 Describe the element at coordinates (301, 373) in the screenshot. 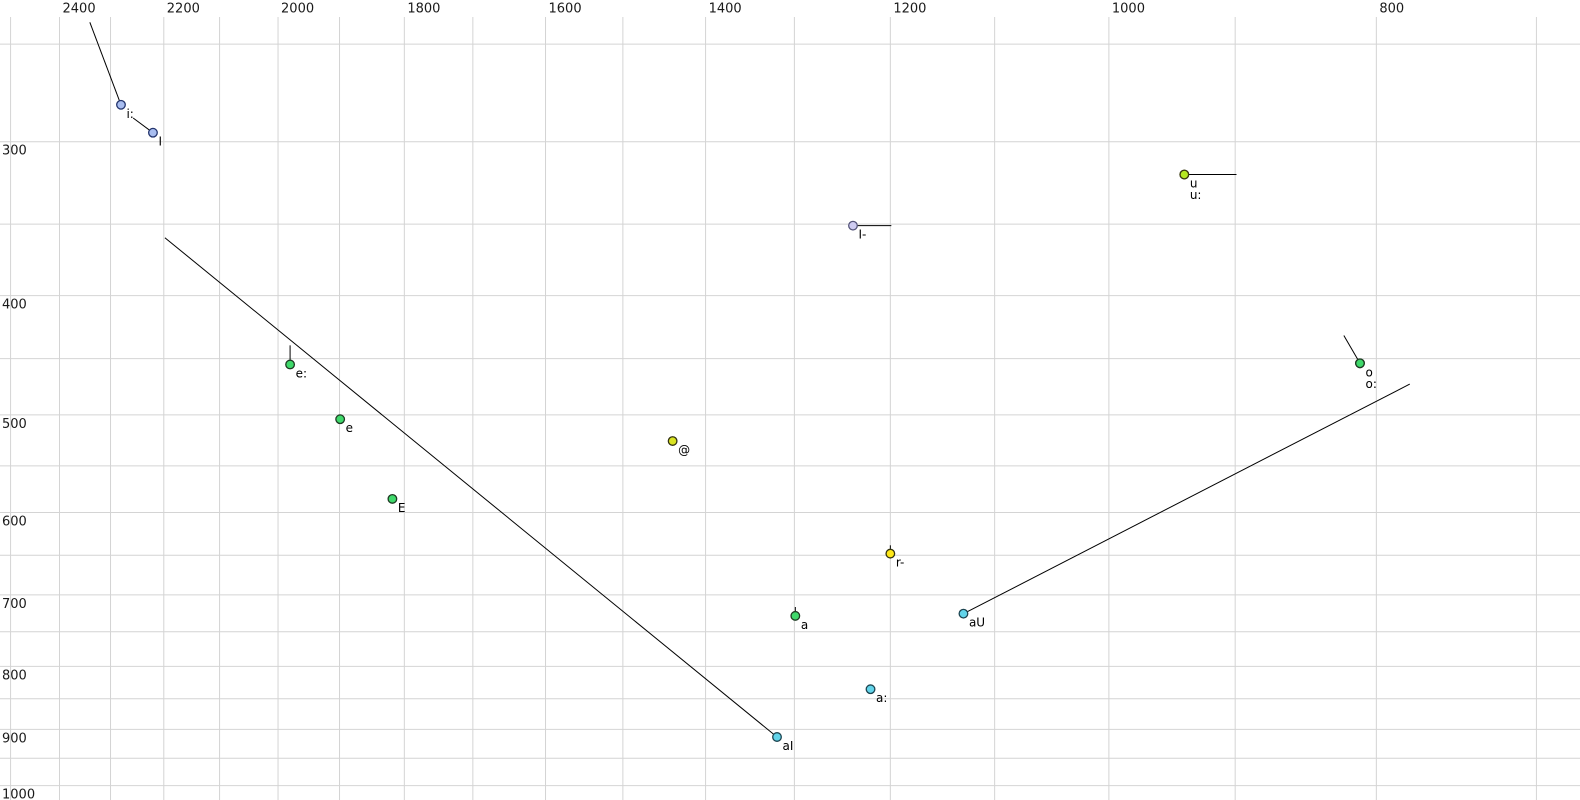

I see `vowel-point-label: e:` at that location.